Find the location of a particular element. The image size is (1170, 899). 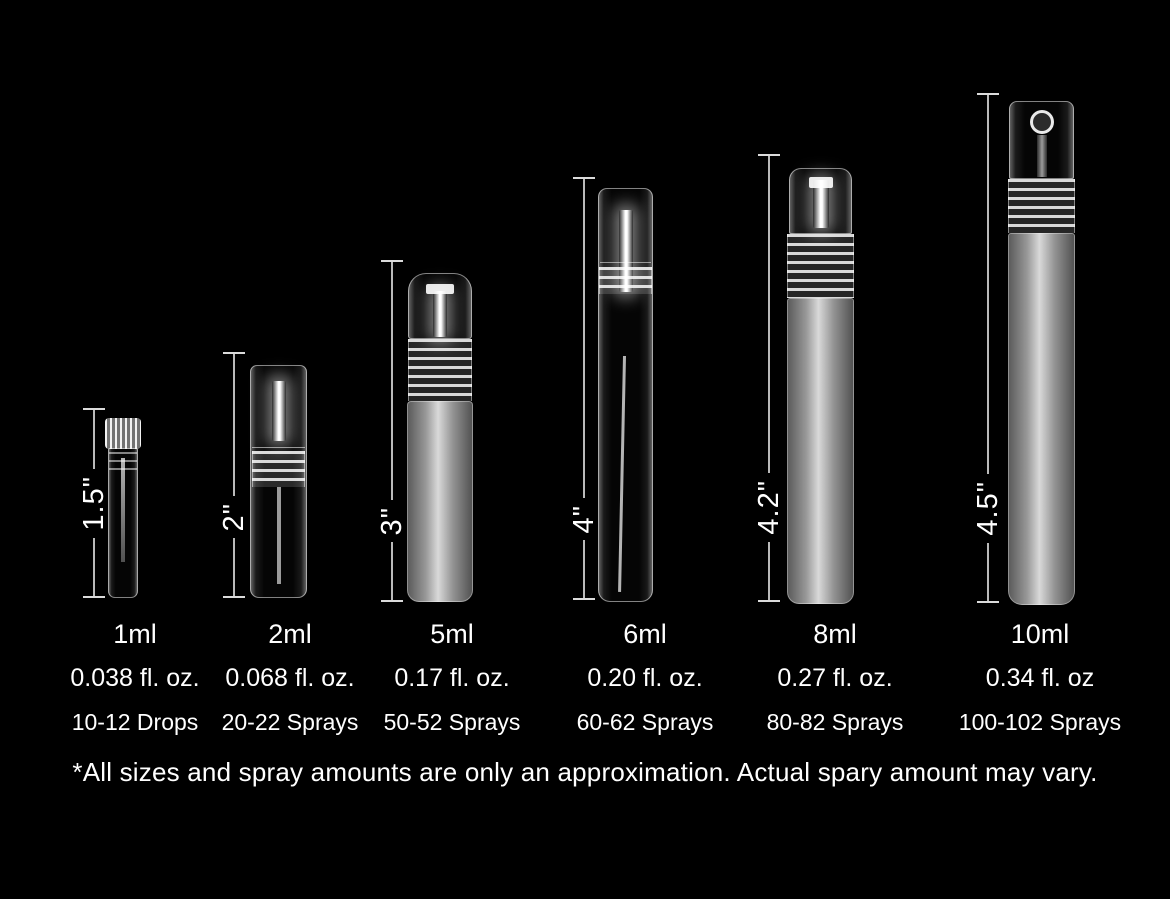

volume-label: 10ml is located at coordinates (1040, 634).